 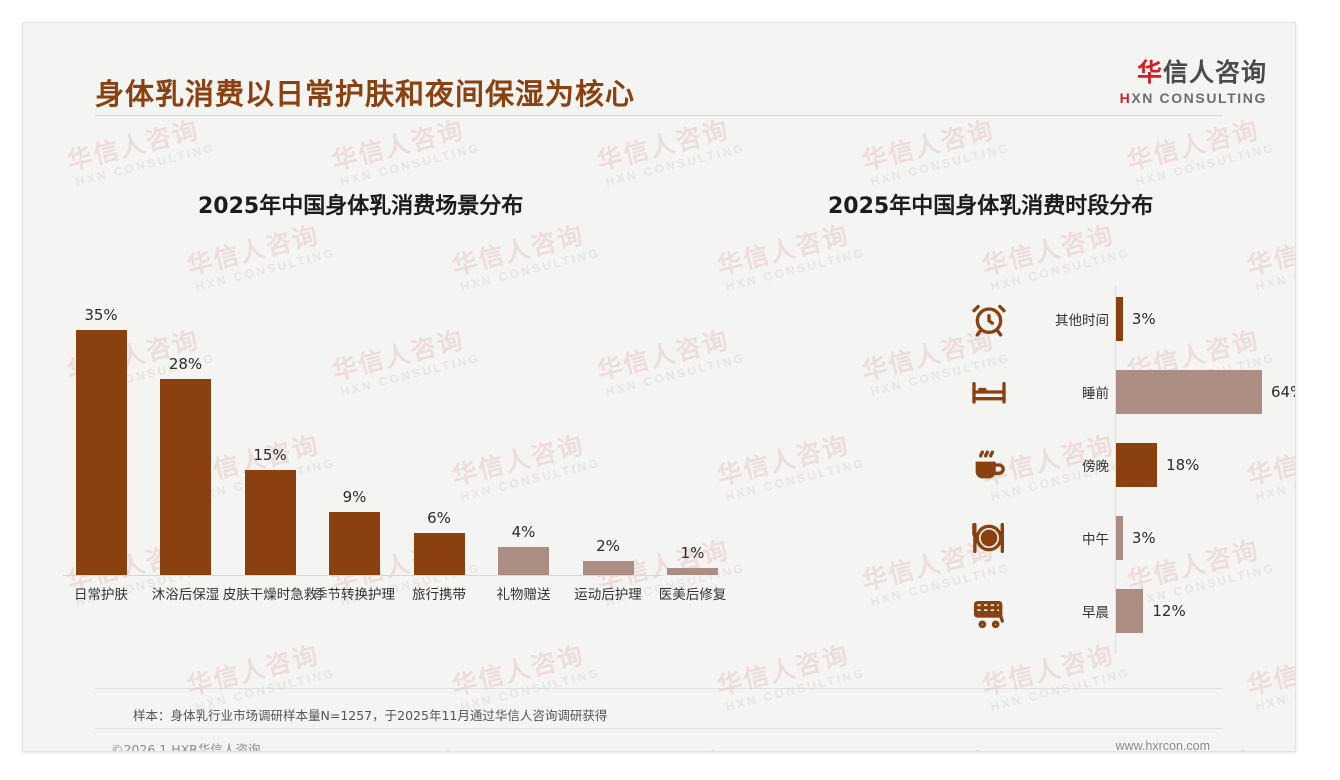 I want to click on horizontal-bar-row: 傍晚 18%, so click(x=1123, y=465).